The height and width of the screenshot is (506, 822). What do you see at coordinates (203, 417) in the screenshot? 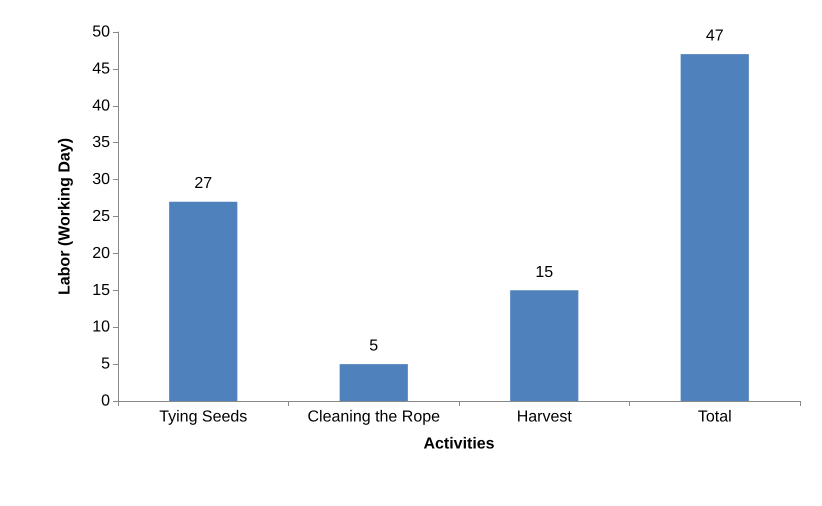
I see `x-tick-label: Tying Seeds` at bounding box center [203, 417].